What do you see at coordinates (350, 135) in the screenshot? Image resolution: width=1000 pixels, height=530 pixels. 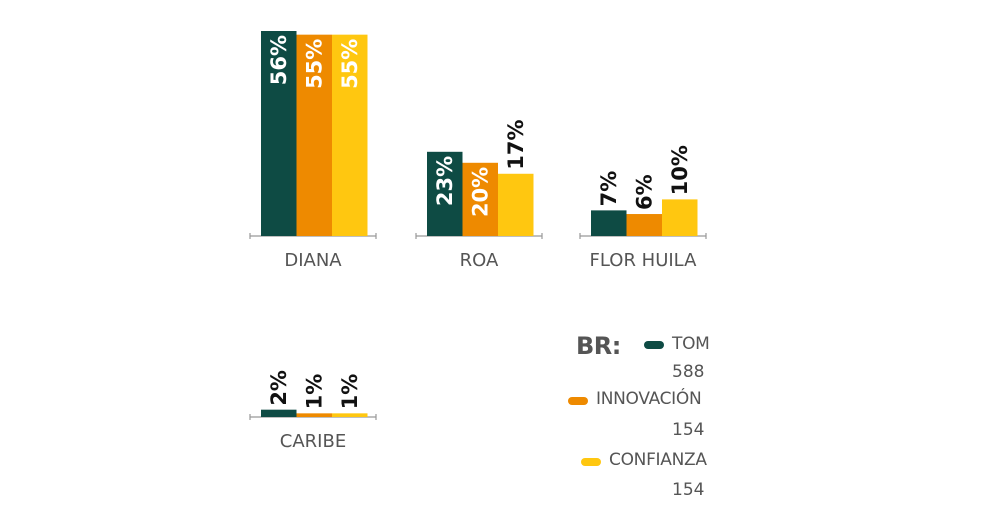 I see `bar-confianza-diana` at bounding box center [350, 135].